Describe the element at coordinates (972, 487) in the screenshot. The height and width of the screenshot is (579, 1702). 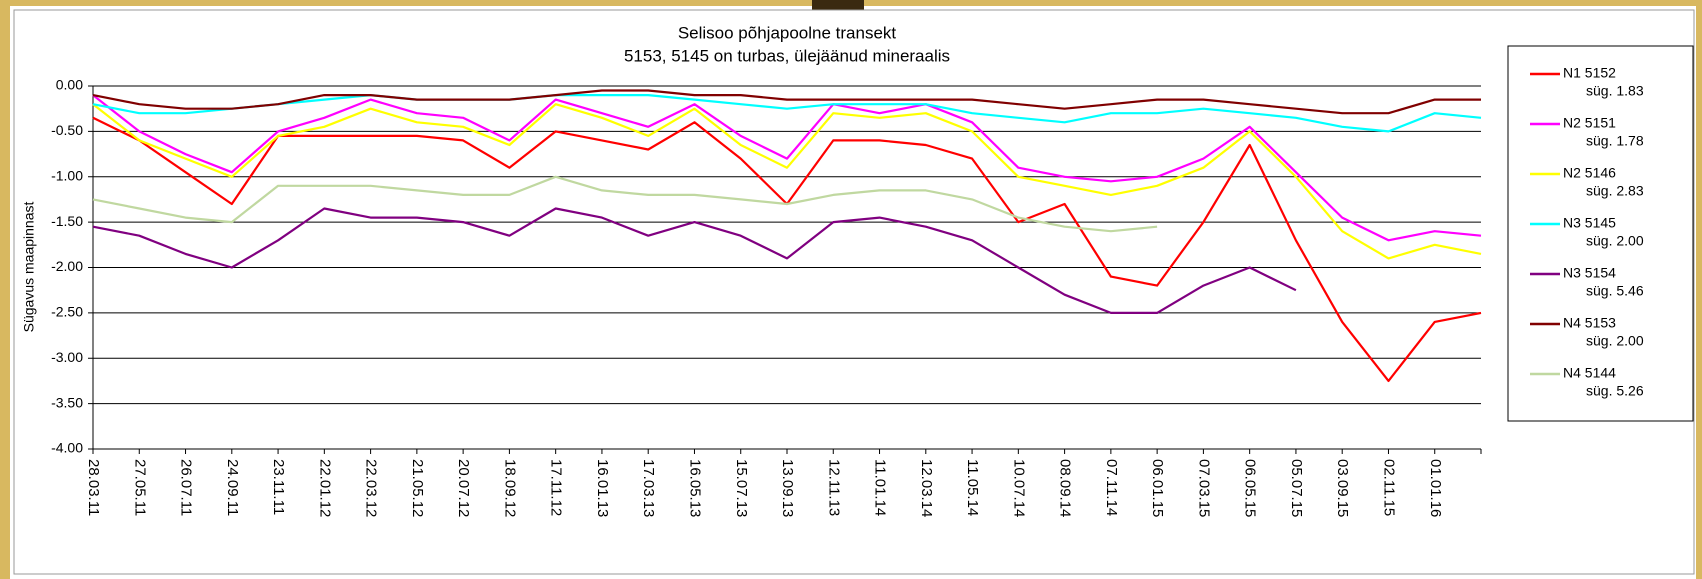
I see `x-tick-label: 11.05.14` at that location.